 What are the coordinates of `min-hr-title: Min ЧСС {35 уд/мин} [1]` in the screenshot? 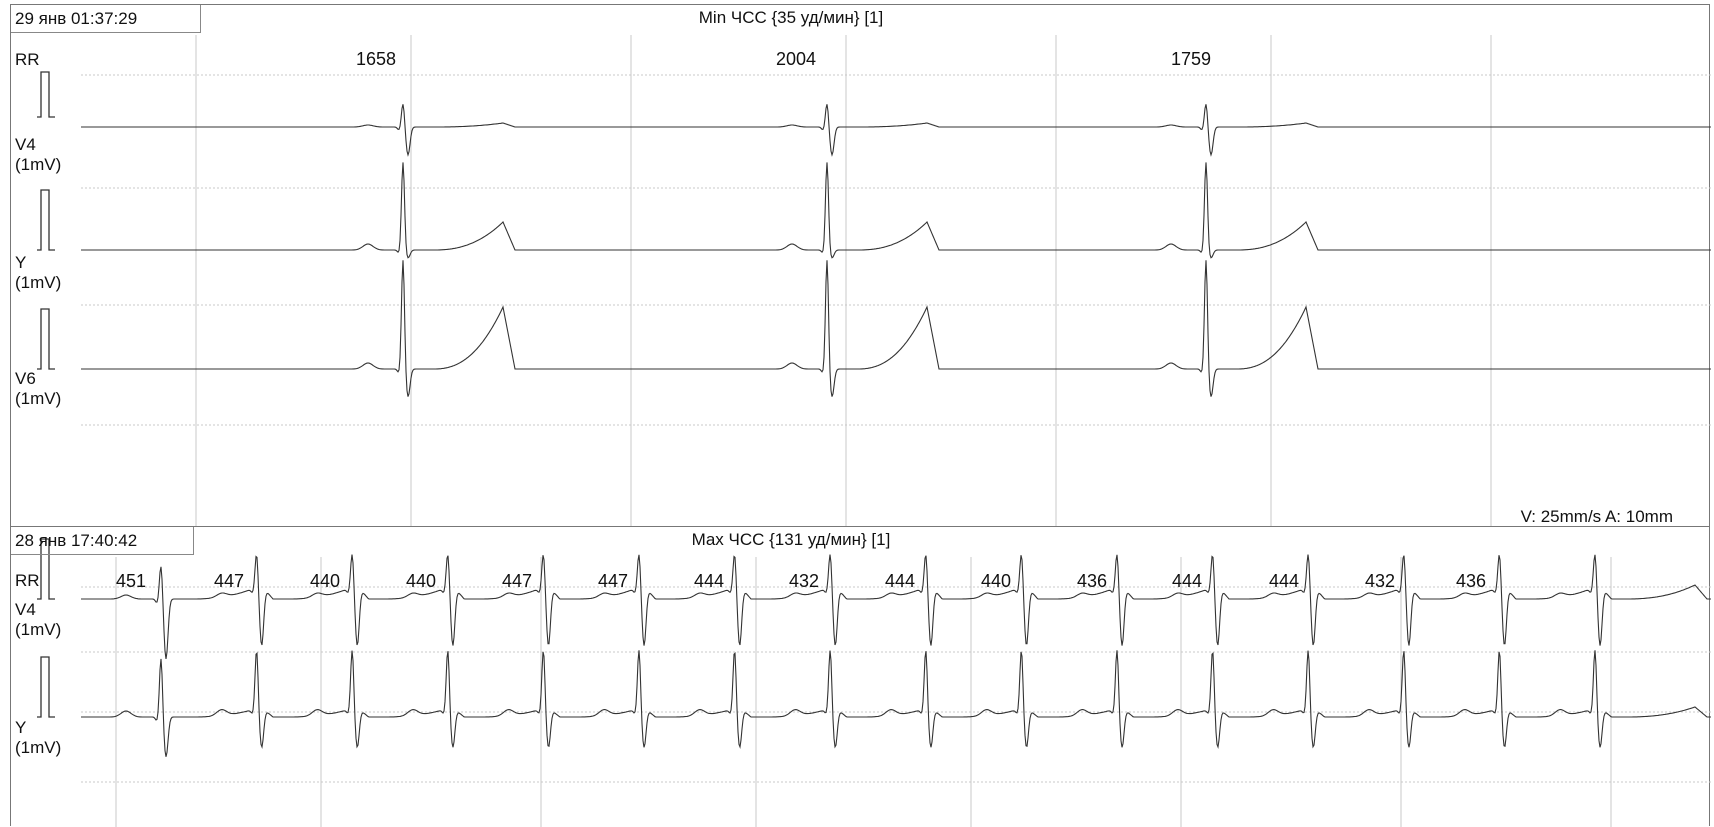 It's located at (791, 17).